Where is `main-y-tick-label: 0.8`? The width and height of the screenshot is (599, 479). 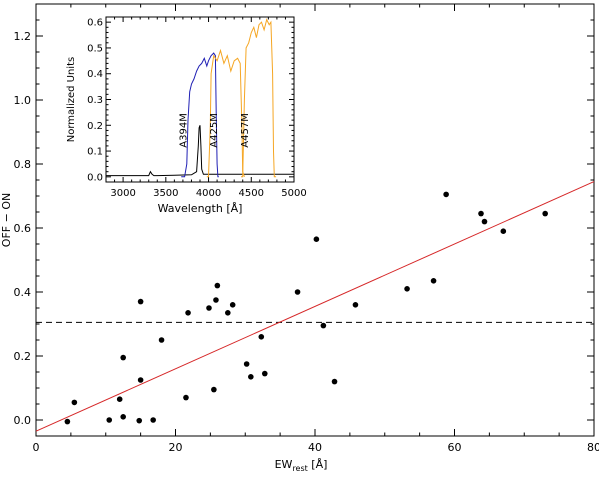
main-y-tick-label: 0.8 is located at coordinates (23, 164).